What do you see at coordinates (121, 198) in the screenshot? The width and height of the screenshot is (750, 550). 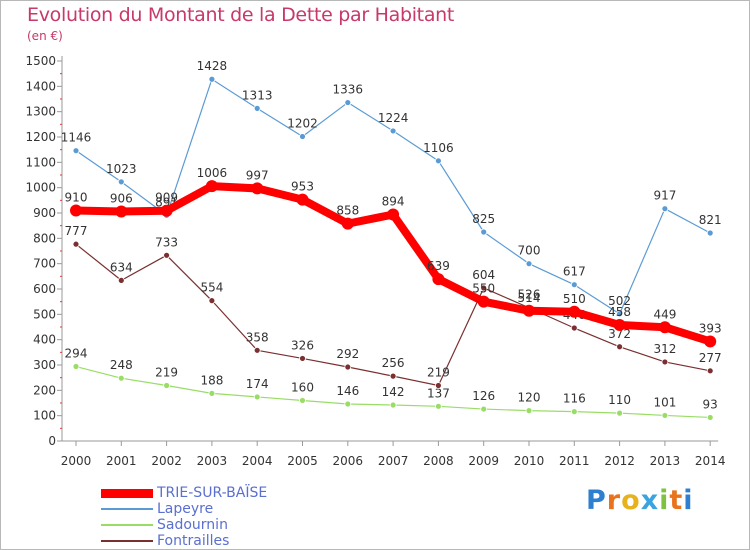 I see `data-label-trie-sur-ba-se: 906` at bounding box center [121, 198].